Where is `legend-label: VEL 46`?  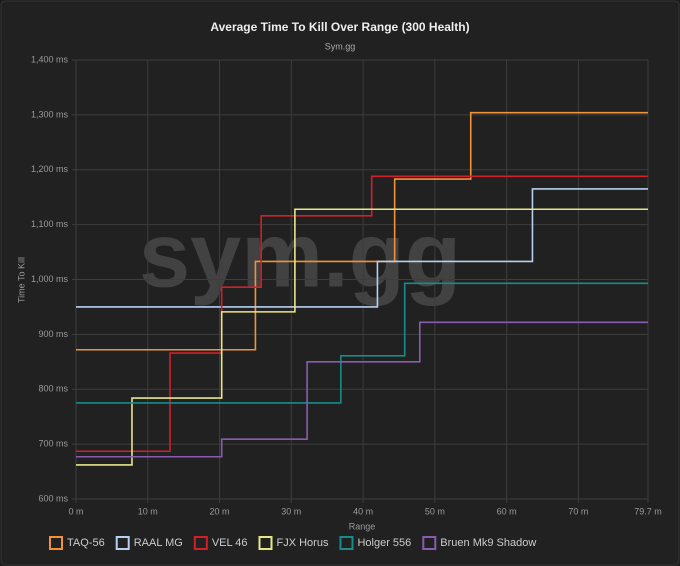 legend-label: VEL 46 is located at coordinates (230, 543).